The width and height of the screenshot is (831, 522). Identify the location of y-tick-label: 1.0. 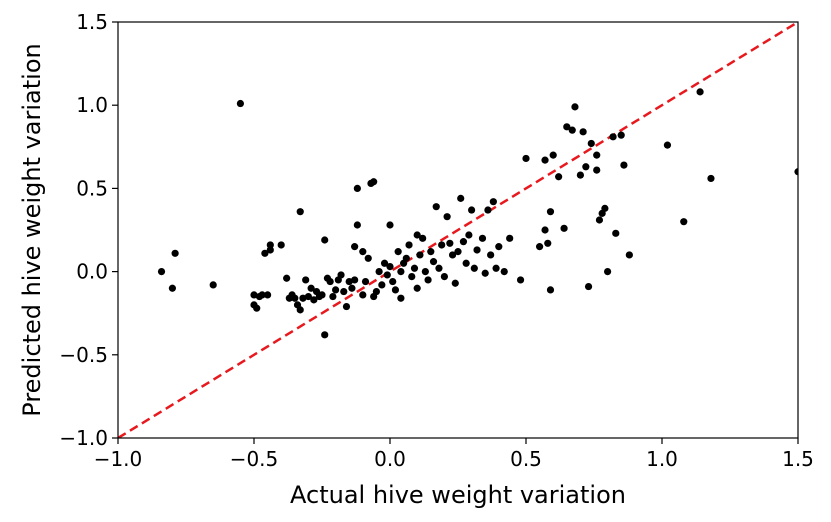
(92, 105).